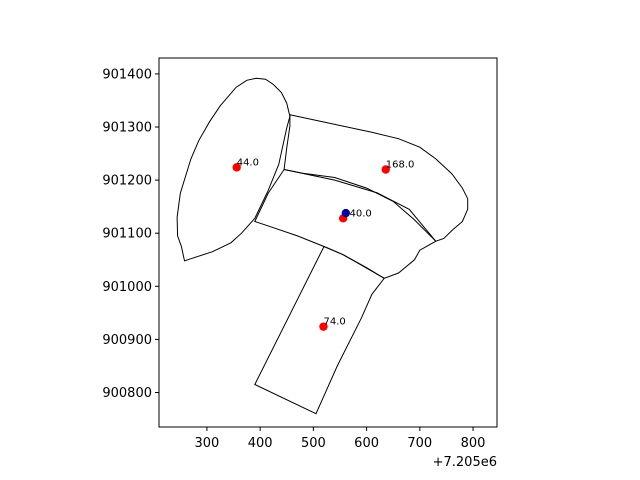  What do you see at coordinates (127, 287) in the screenshot?
I see `y-tick-label: 901000` at bounding box center [127, 287].